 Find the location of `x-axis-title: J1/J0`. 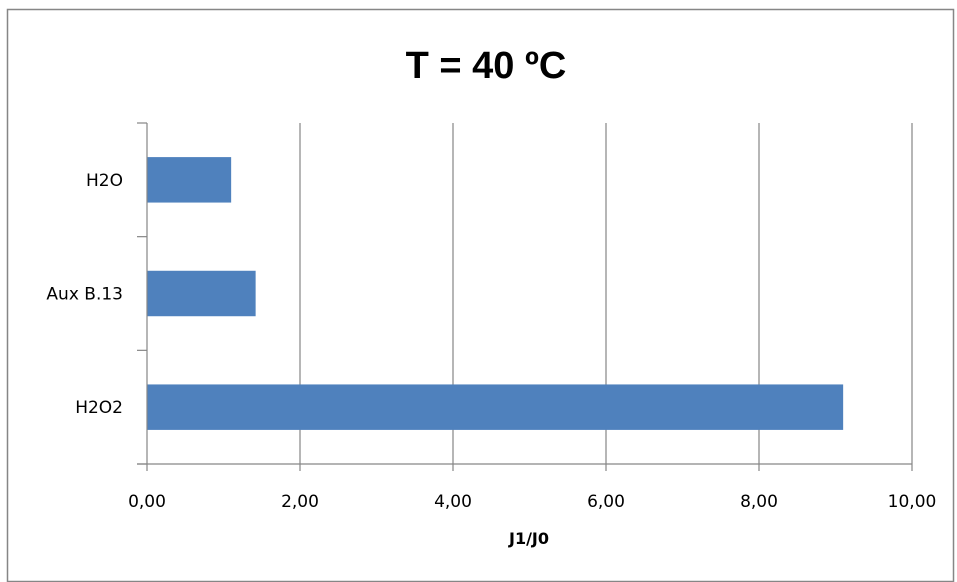

x-axis-title: J1/J0 is located at coordinates (528, 538).